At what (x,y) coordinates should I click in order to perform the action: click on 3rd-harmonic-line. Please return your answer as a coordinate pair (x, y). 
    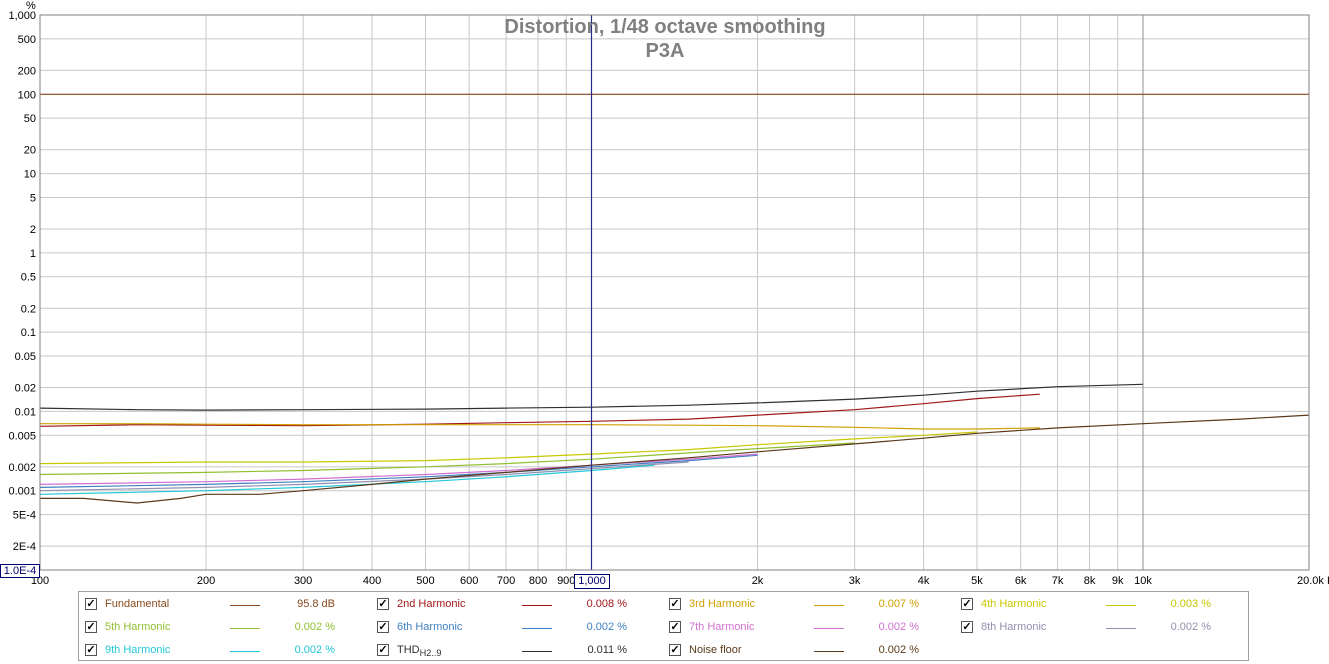
    Looking at the image, I should click on (540, 426).